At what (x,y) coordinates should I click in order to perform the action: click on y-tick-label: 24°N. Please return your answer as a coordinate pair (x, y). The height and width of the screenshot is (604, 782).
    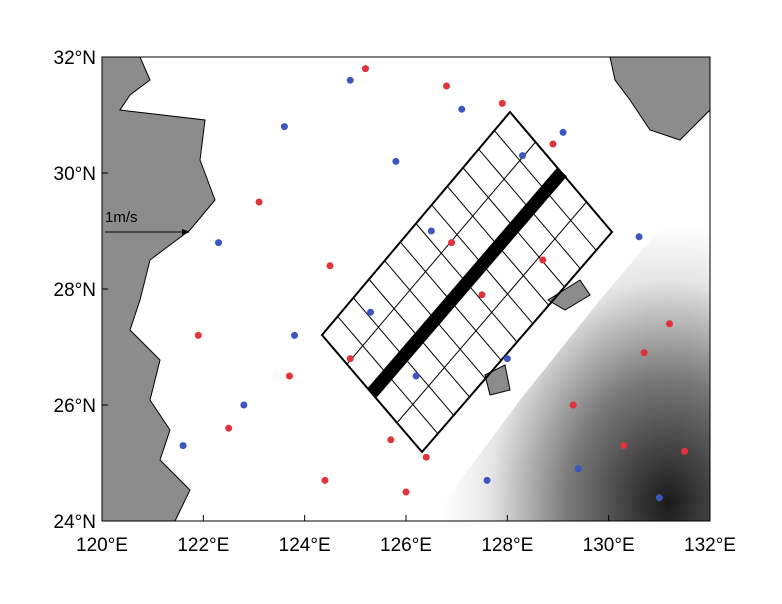
    Looking at the image, I should click on (75, 522).